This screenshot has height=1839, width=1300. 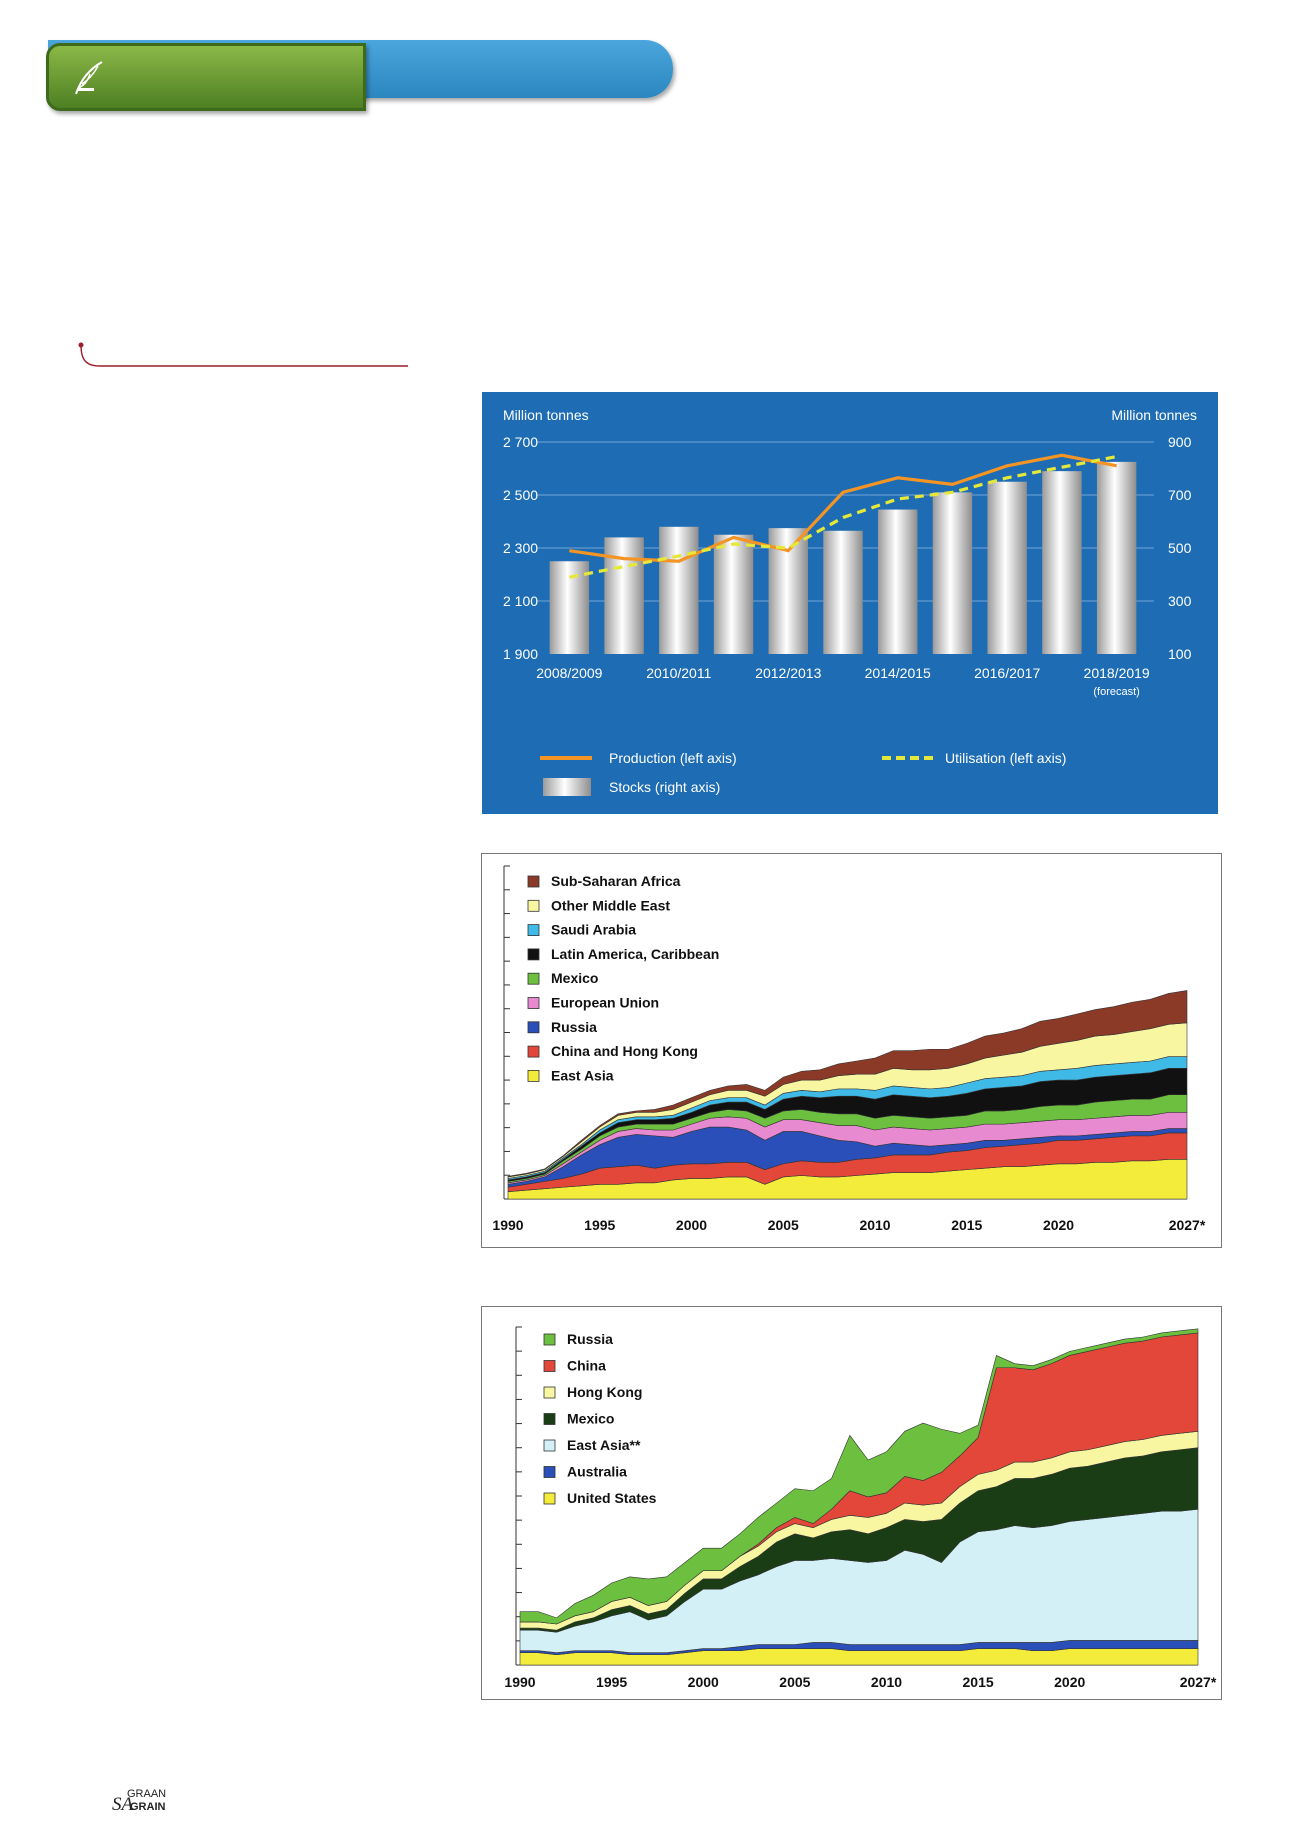 I want to click on wheat-logo-icon, so click(x=89, y=78).